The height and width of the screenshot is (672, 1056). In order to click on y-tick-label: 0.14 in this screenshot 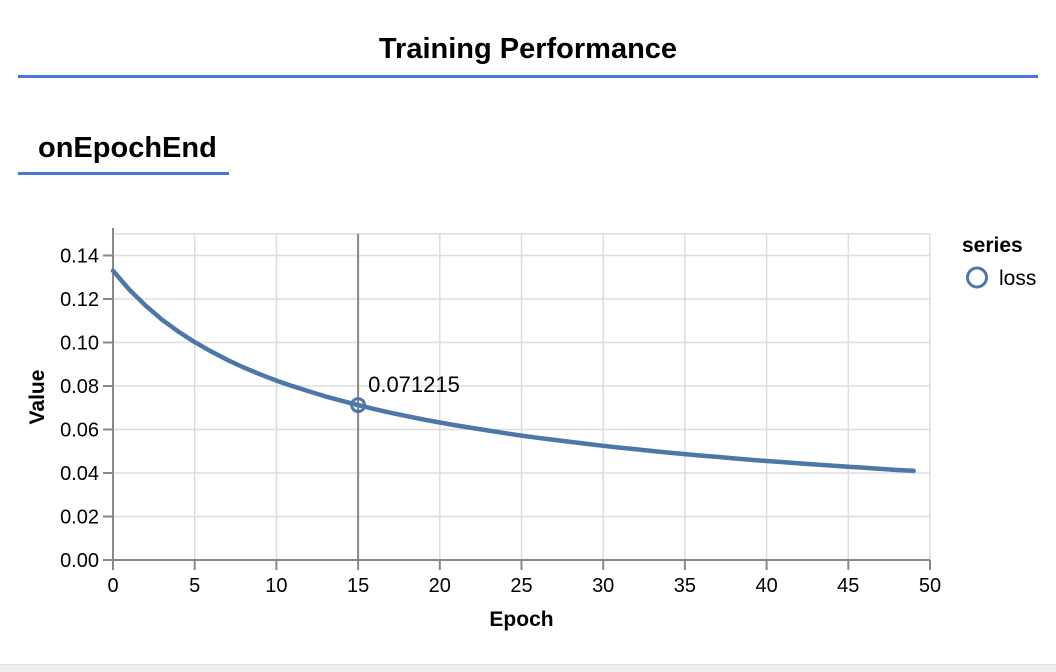, I will do `click(79, 257)`.